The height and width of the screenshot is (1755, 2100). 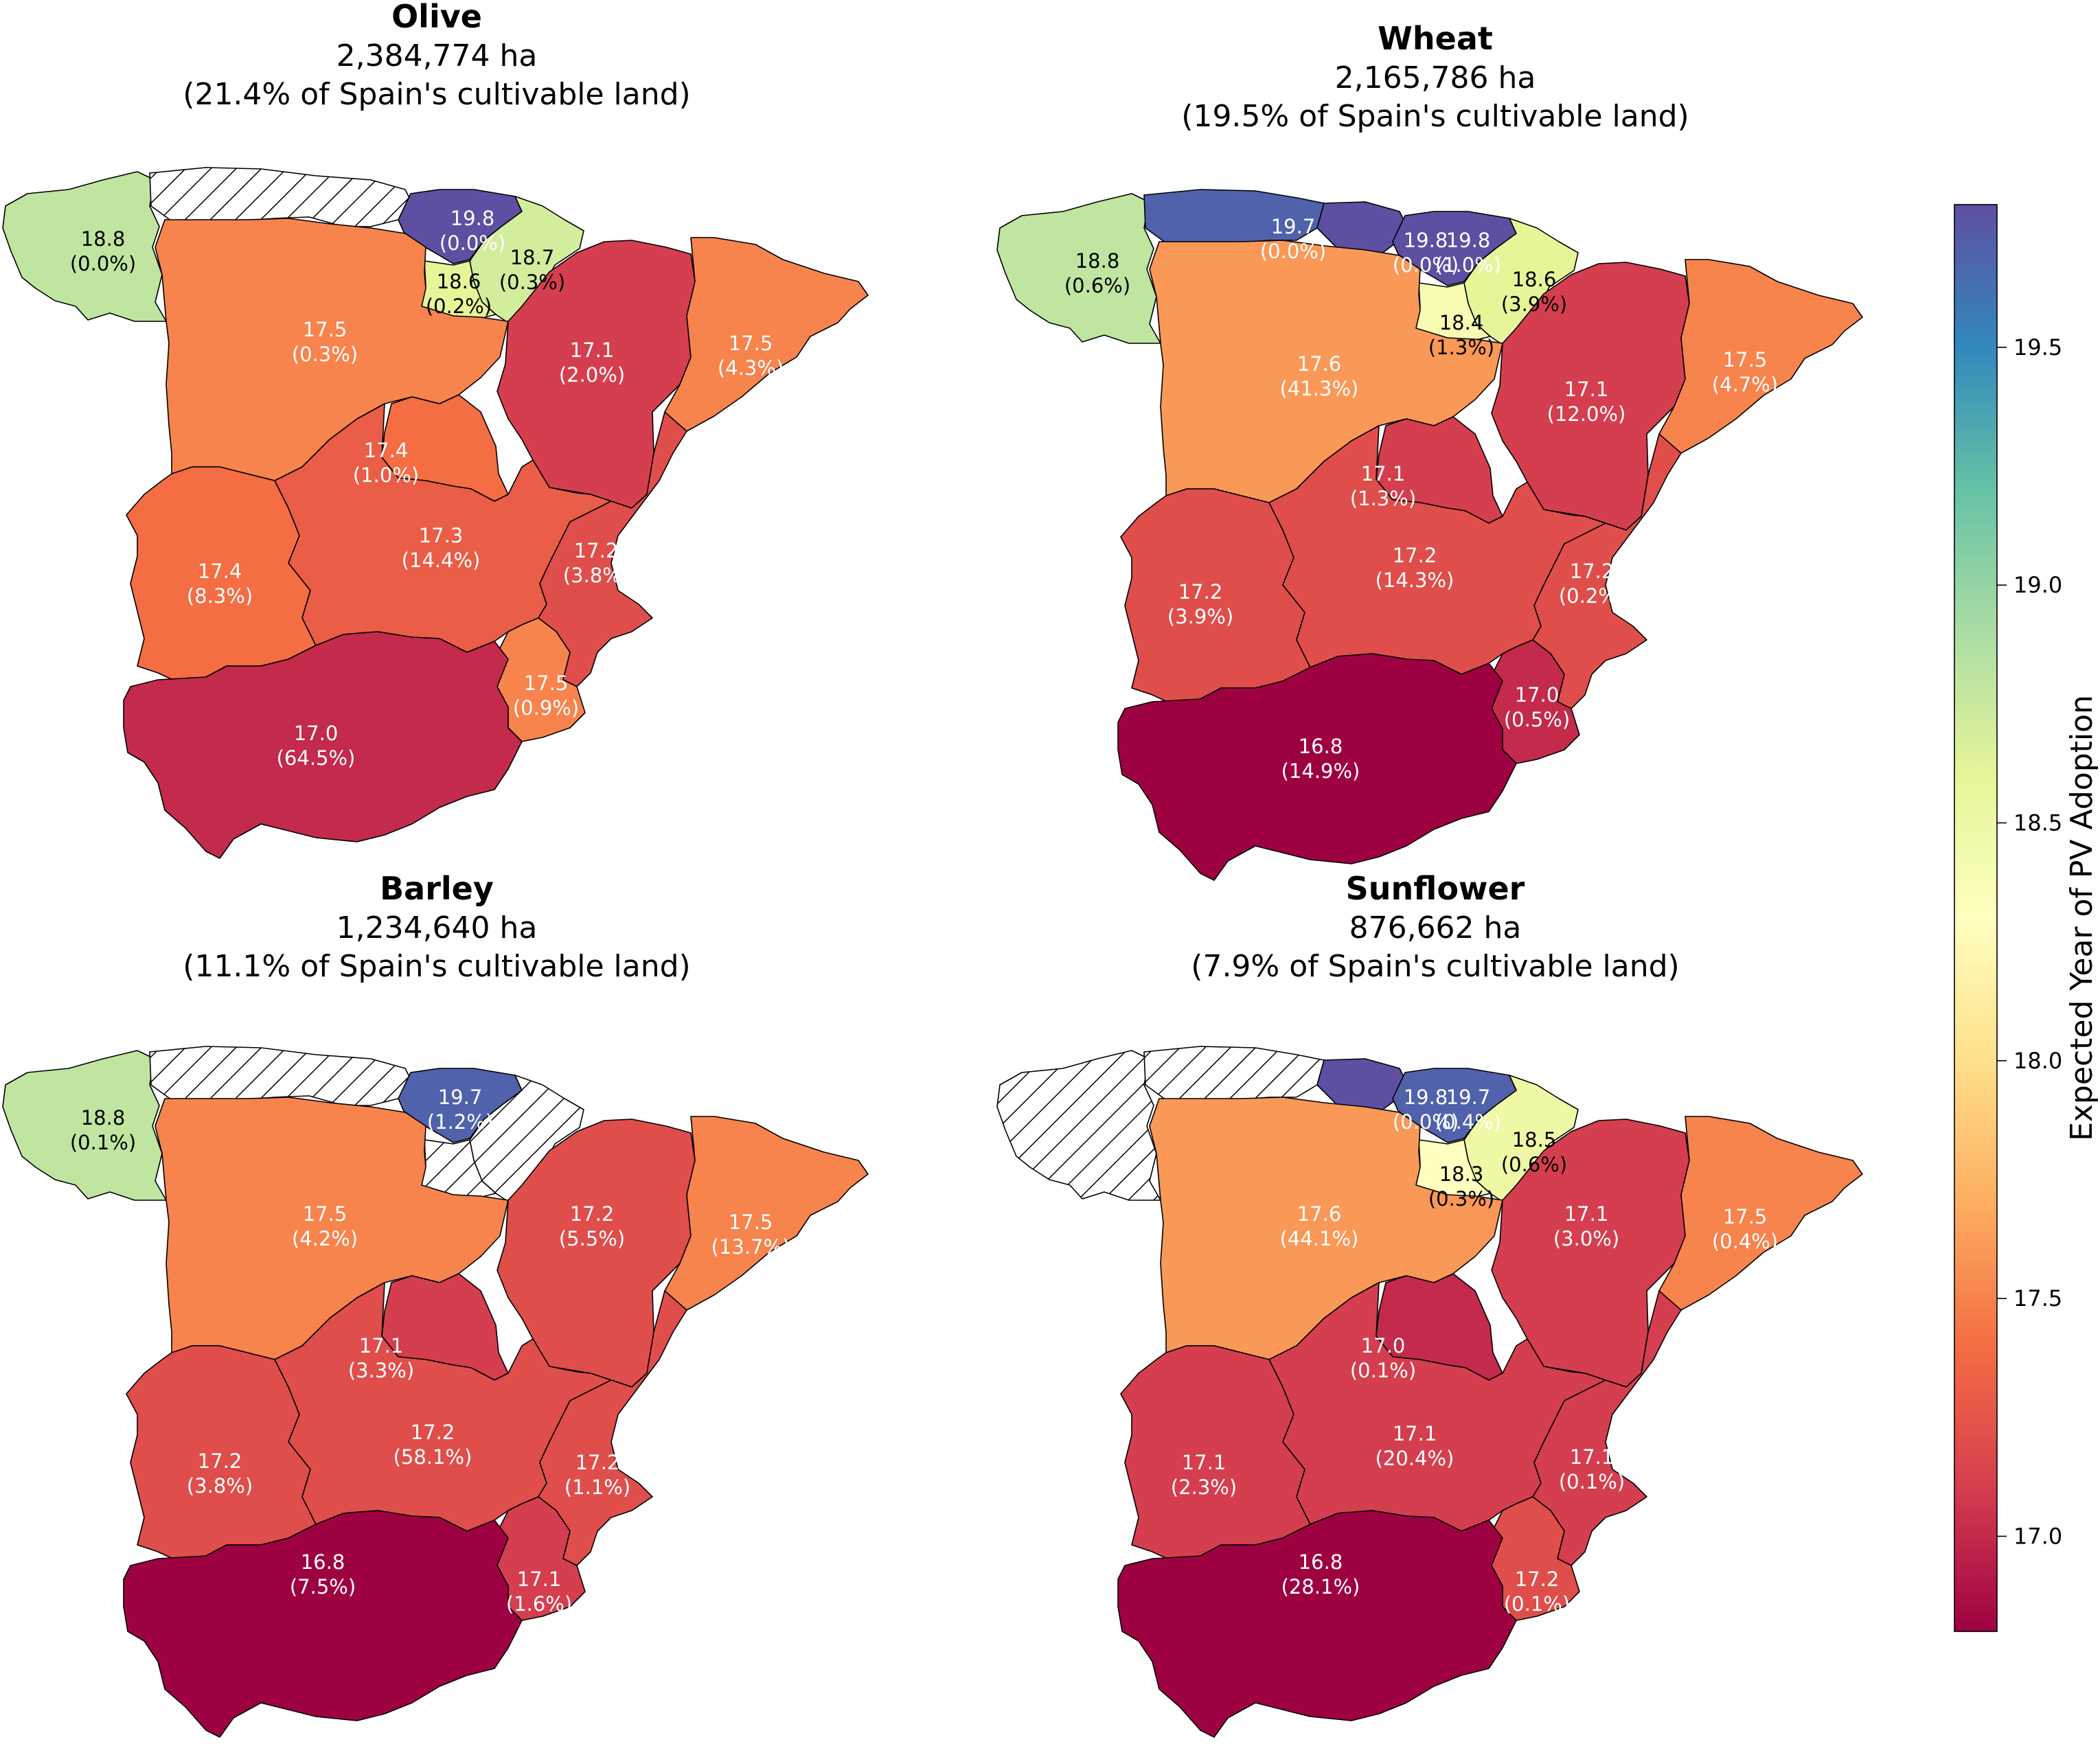 What do you see at coordinates (1586, 1238) in the screenshot?
I see `region-share-label: (3.0%)` at bounding box center [1586, 1238].